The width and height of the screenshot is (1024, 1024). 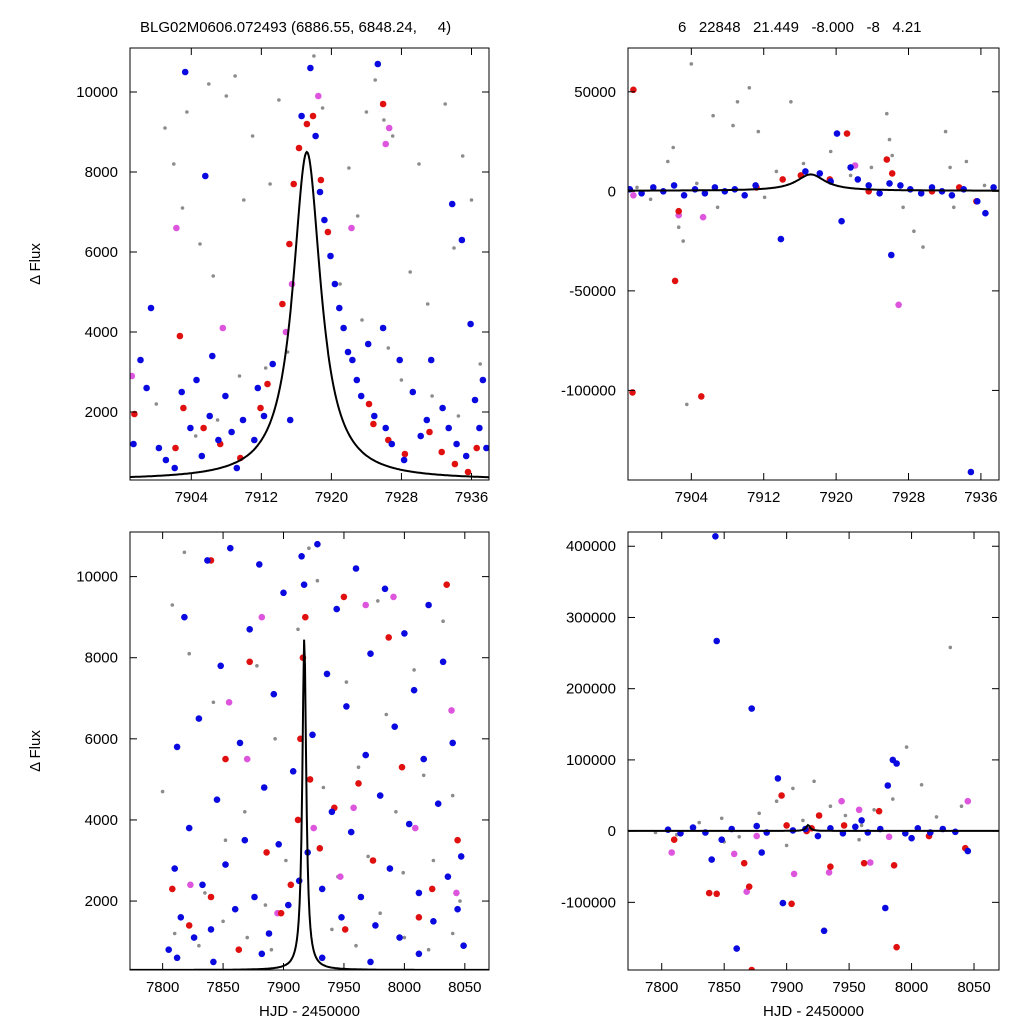 I want to click on x-axis-label: HJD - 2450000, so click(x=309, y=1011).